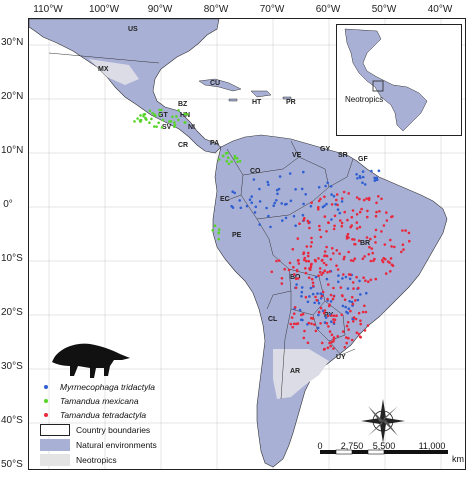 This screenshot has height=495, width=474. I want to click on lat-tick: 0°, so click(8, 204).